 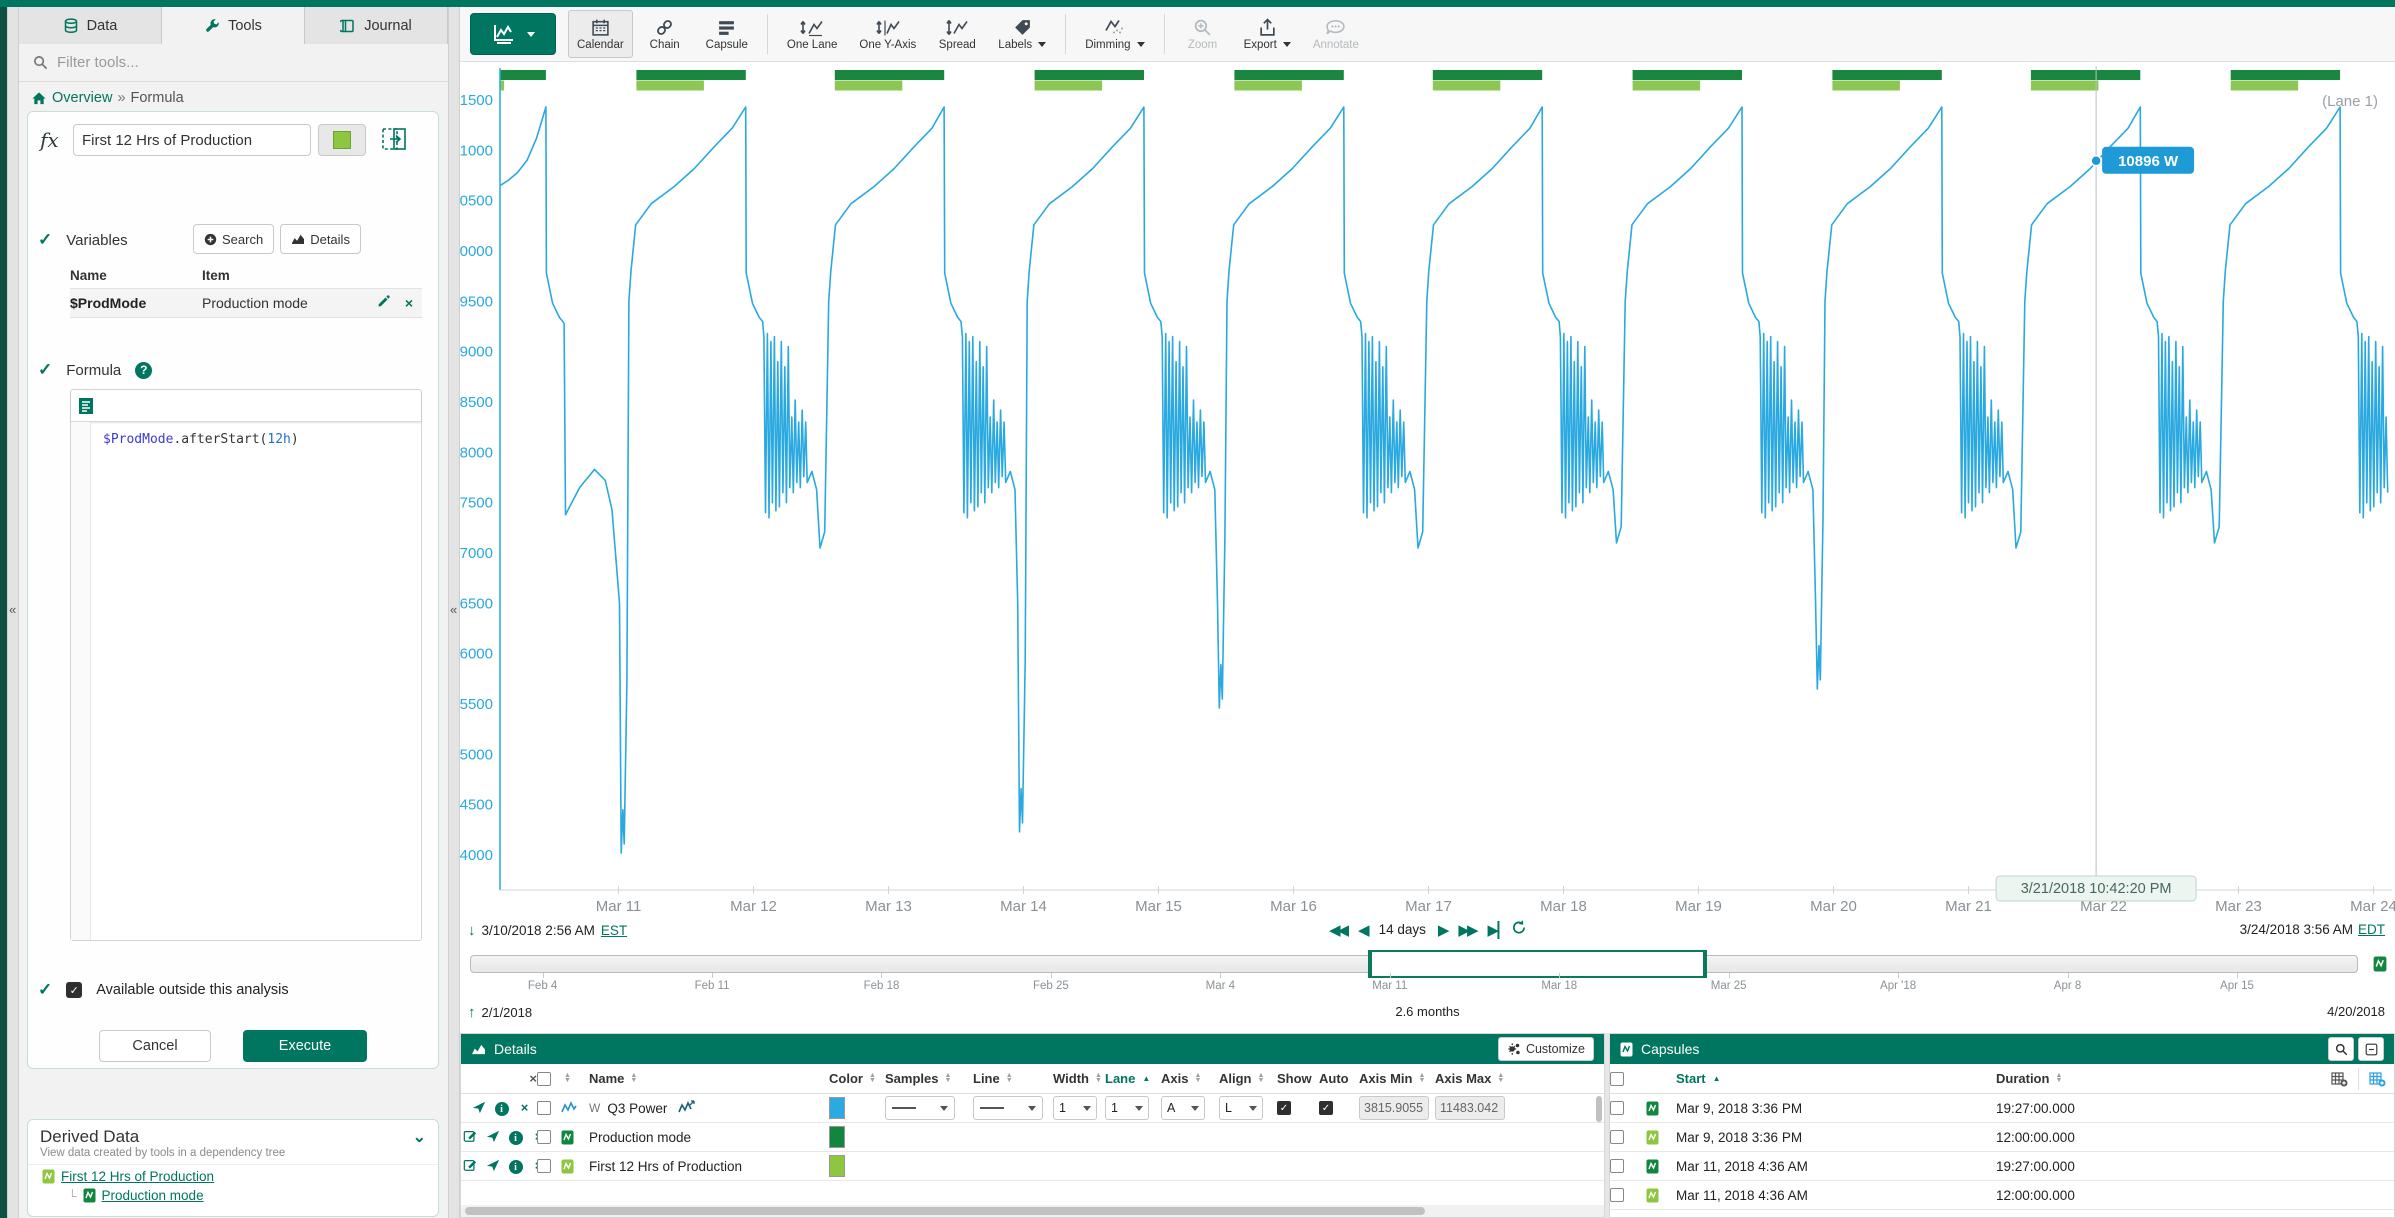 I want to click on customize-button: Customize, so click(x=1545, y=1049).